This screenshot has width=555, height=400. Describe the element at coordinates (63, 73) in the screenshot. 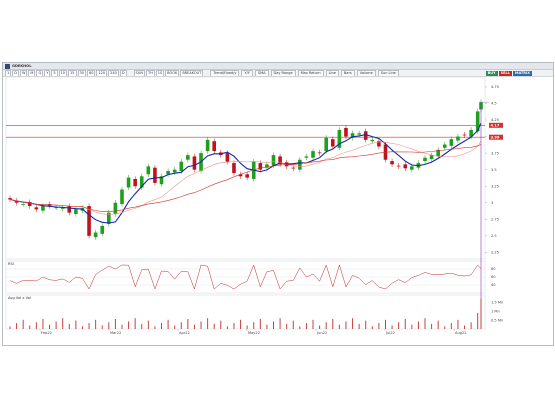

I see `timeframe-button-7: 10` at that location.